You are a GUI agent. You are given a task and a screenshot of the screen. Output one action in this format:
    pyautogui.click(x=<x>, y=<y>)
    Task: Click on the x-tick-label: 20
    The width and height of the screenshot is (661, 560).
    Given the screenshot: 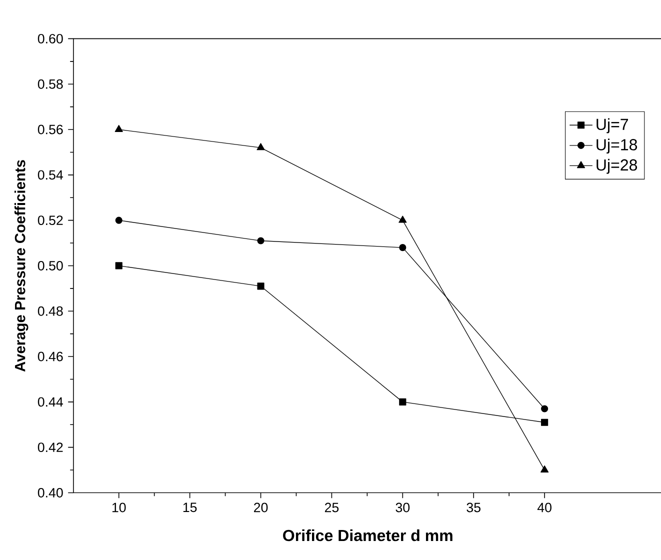 What is the action you would take?
    pyautogui.click(x=261, y=507)
    